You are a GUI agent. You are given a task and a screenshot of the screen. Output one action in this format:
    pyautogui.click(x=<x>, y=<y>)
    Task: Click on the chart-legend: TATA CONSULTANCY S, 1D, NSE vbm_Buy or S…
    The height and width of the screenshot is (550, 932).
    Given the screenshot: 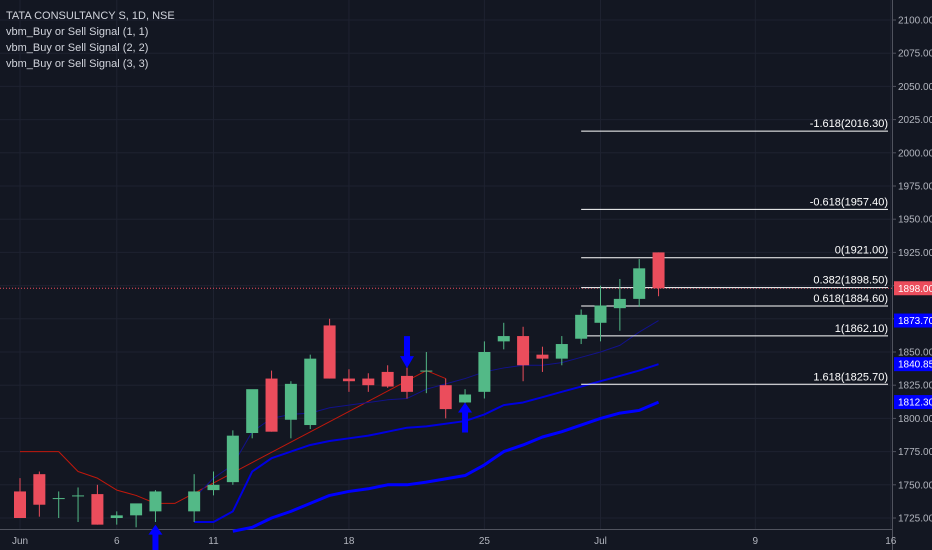 What is the action you would take?
    pyautogui.click(x=90, y=40)
    